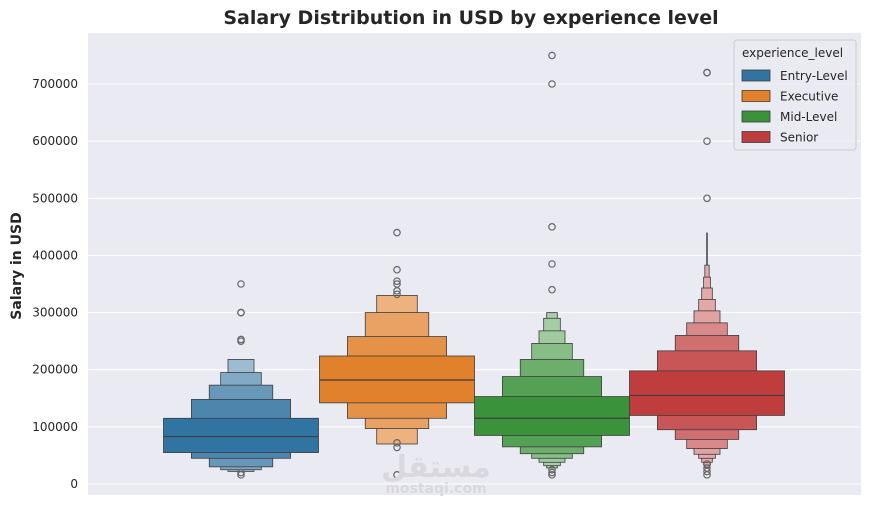 This screenshot has height=506, width=871. I want to click on y-tick-label: 600000, so click(55, 141).